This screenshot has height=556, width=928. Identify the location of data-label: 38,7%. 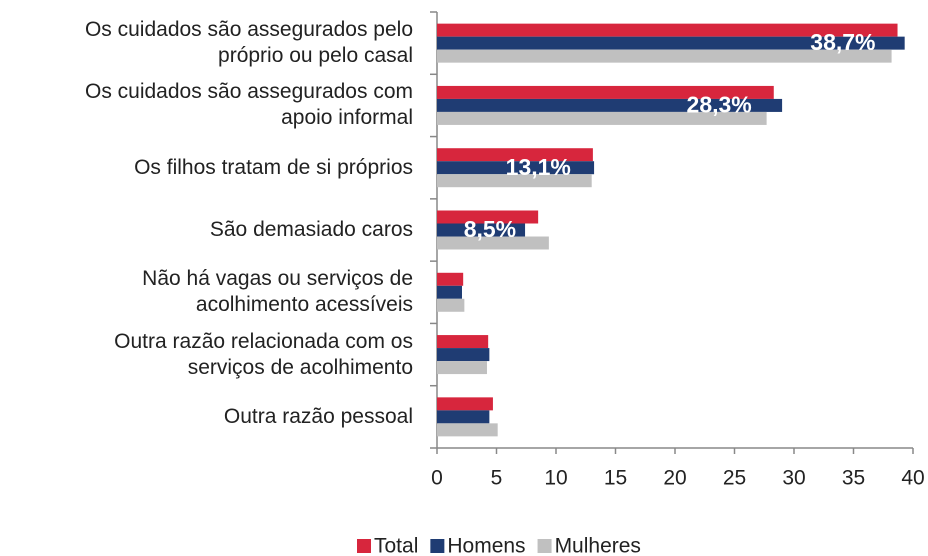
(842, 42).